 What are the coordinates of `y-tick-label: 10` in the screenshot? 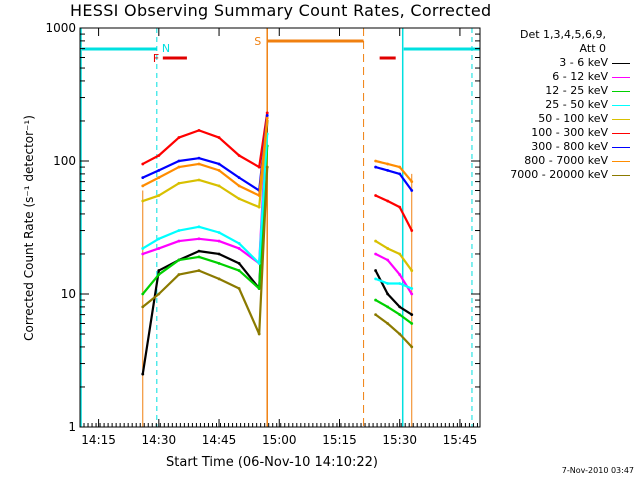 It's located at (68, 294).